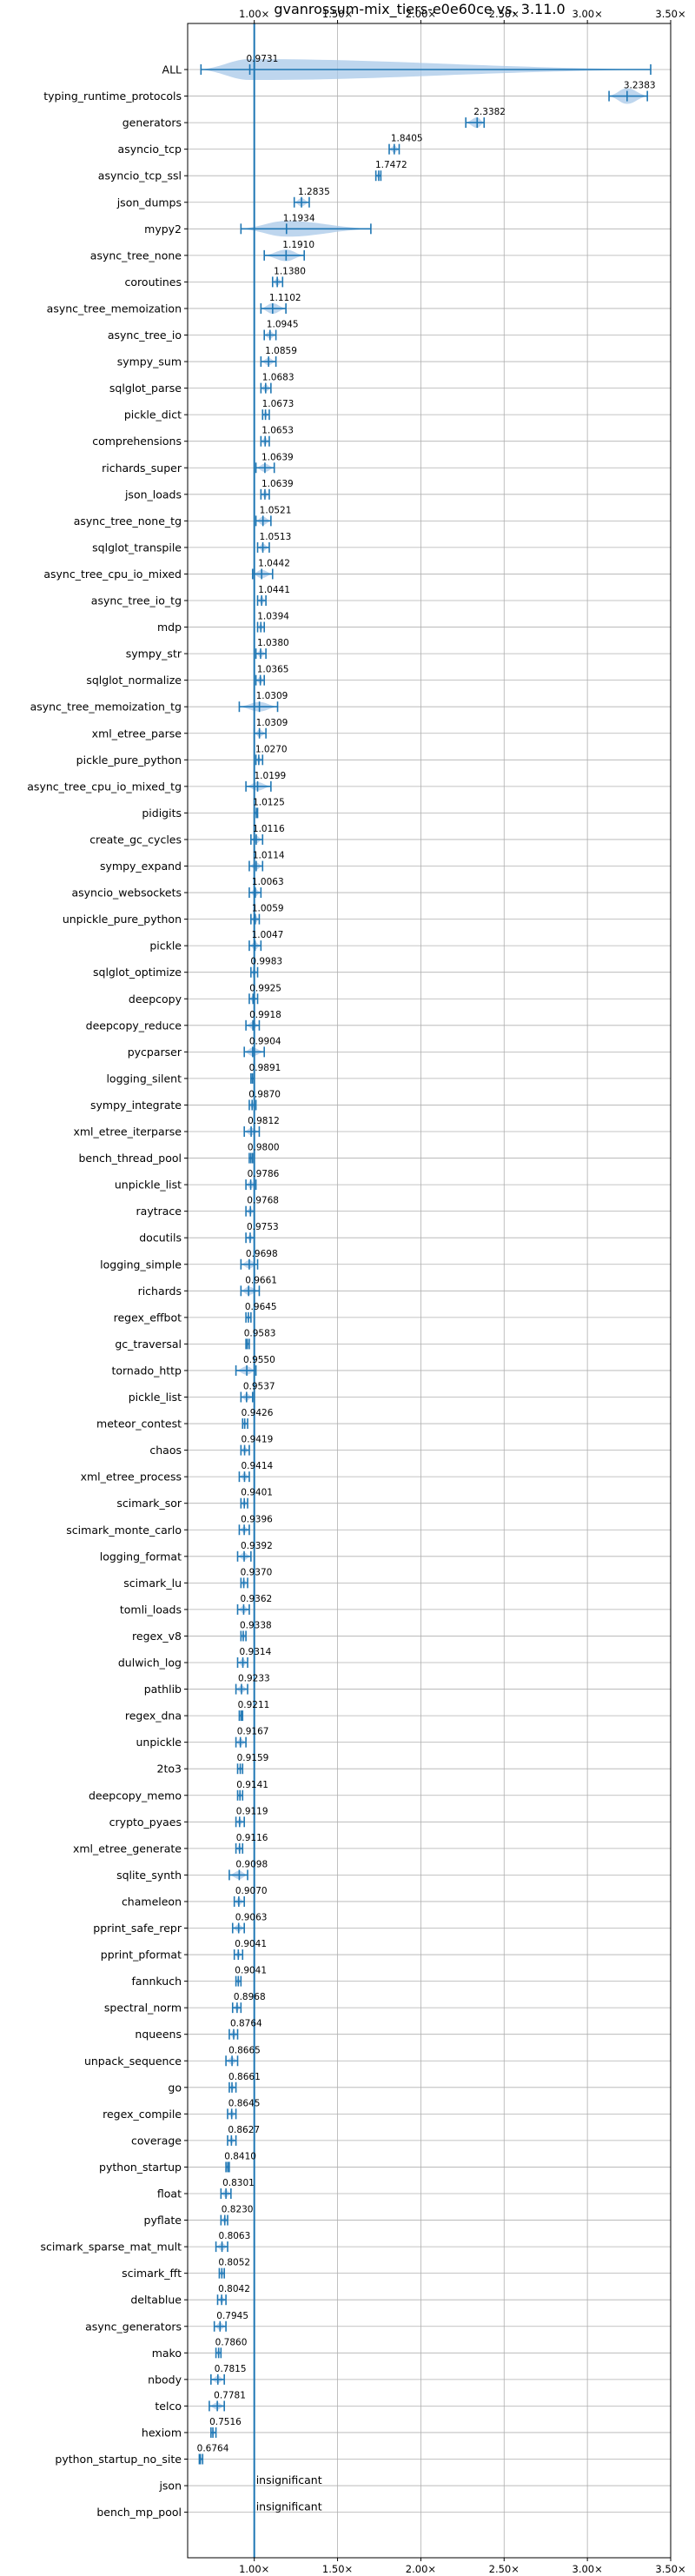 This screenshot has width=695, height=2576. Describe the element at coordinates (144, 1078) in the screenshot. I see `y-tick-label: logging_silent` at that location.